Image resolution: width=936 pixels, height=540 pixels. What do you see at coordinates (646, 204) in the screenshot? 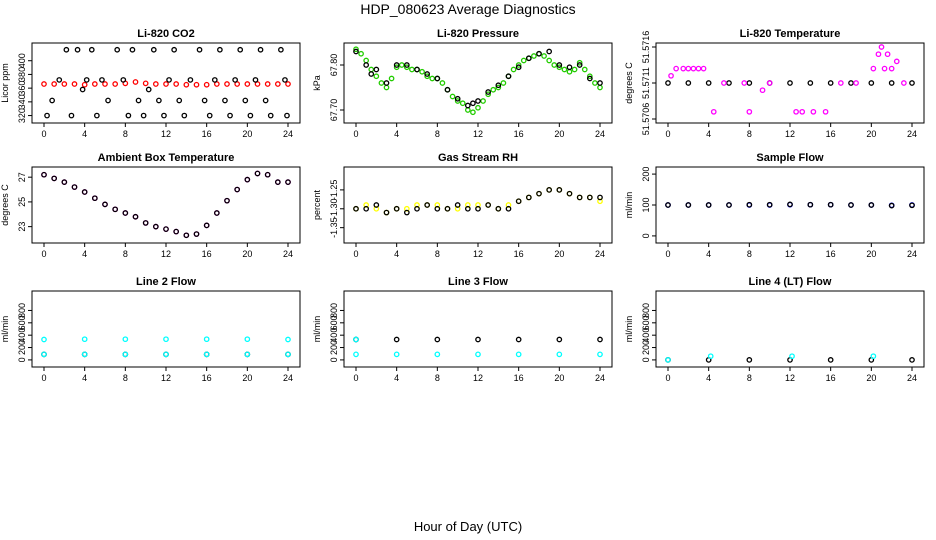
I see `y-tick-label: 100` at bounding box center [646, 204].